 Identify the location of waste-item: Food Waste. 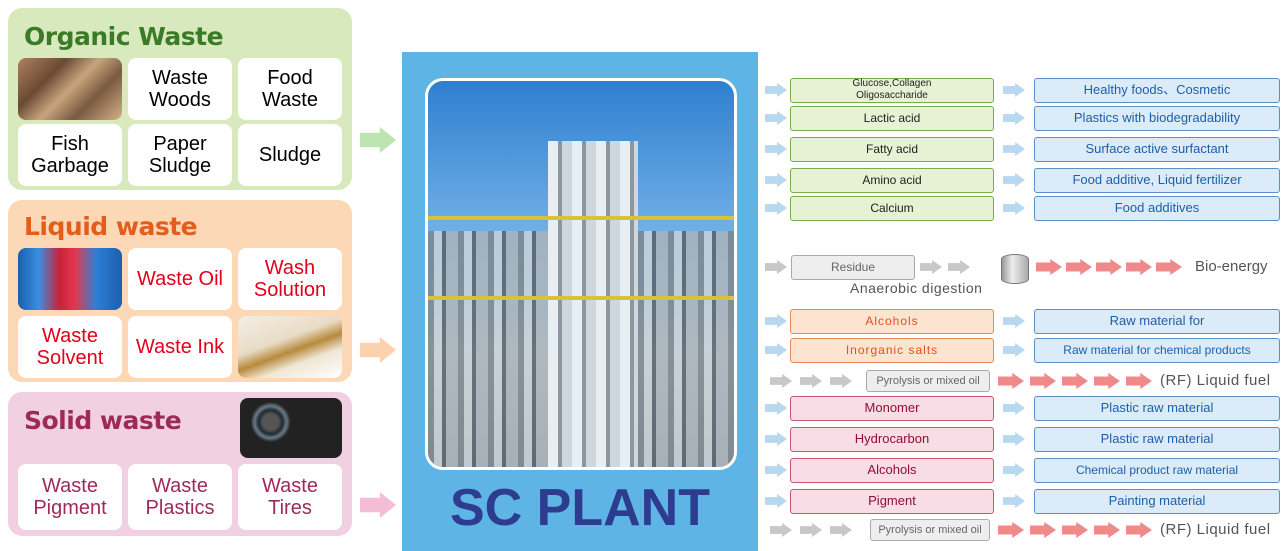
(290, 89).